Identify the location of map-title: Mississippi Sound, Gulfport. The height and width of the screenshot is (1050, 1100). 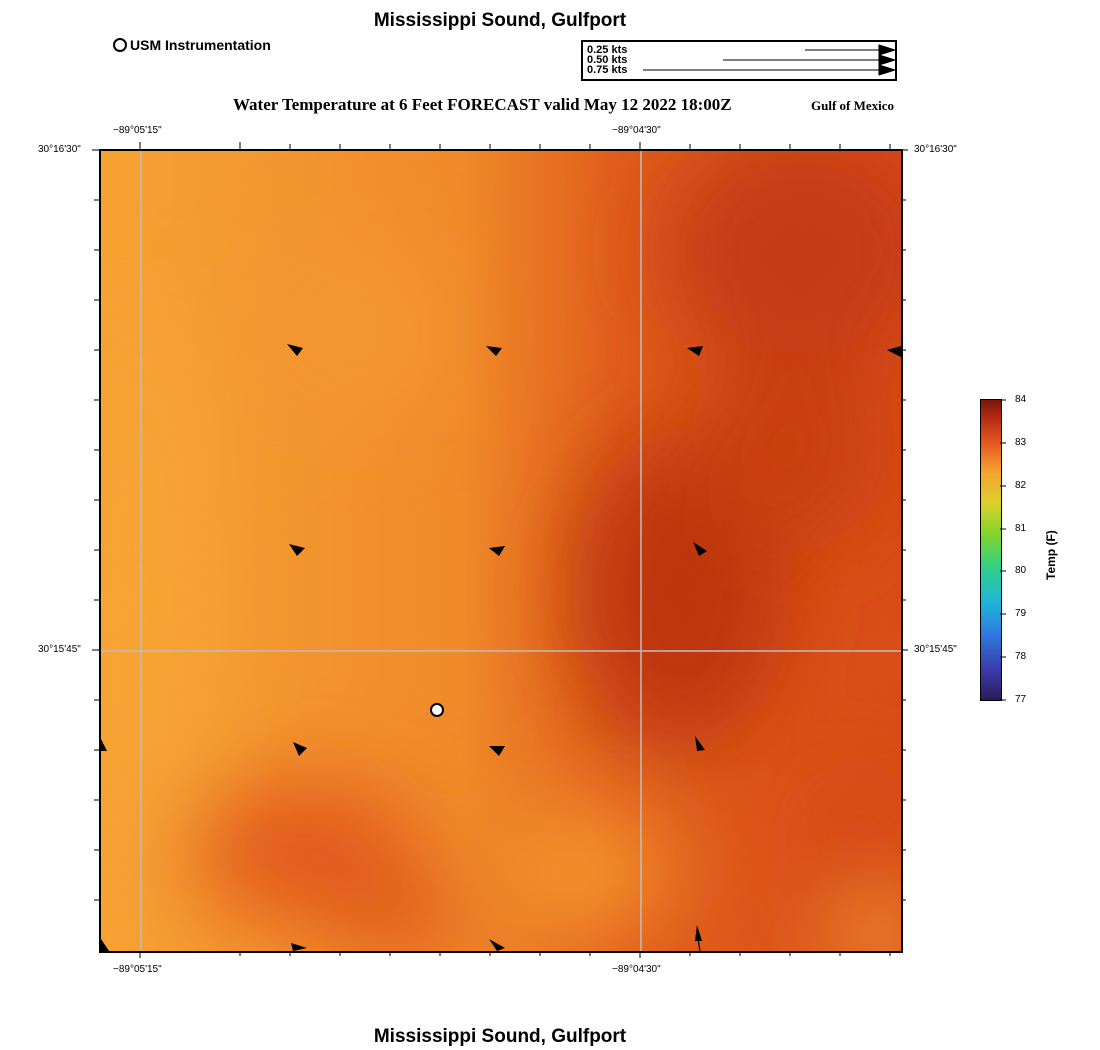
(500, 20).